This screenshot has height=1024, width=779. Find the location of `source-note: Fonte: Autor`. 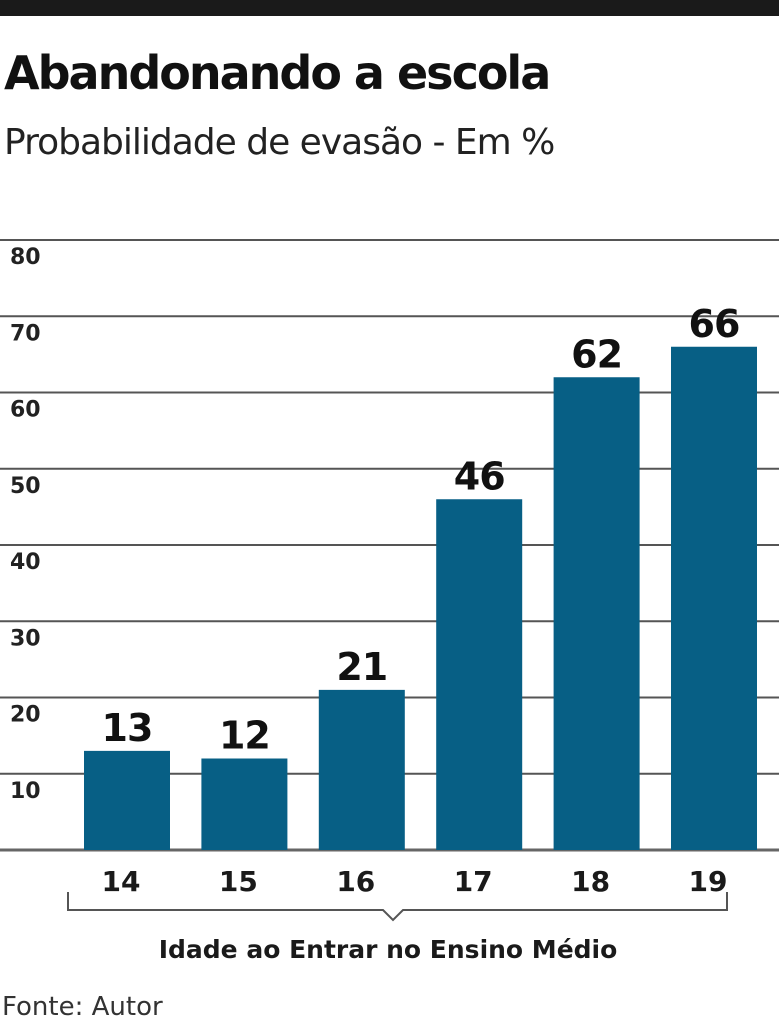

source-note: Fonte: Autor is located at coordinates (82, 1007).